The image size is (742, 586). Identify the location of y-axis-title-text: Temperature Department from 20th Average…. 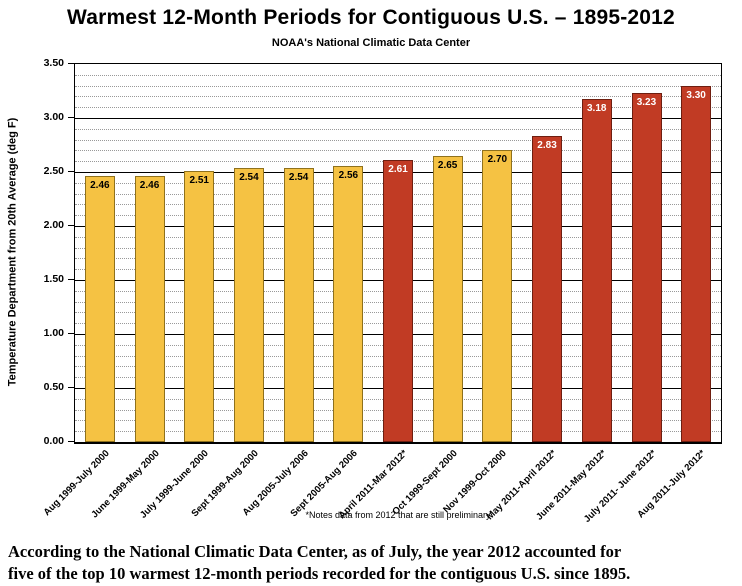
(12, 252).